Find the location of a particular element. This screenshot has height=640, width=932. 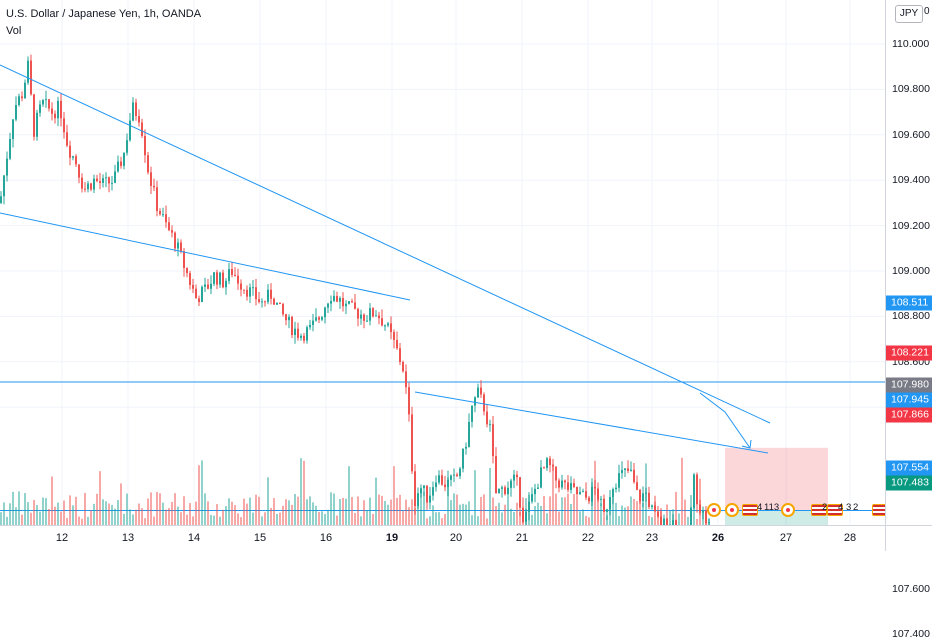

price-tag: 108.221 is located at coordinates (909, 353).